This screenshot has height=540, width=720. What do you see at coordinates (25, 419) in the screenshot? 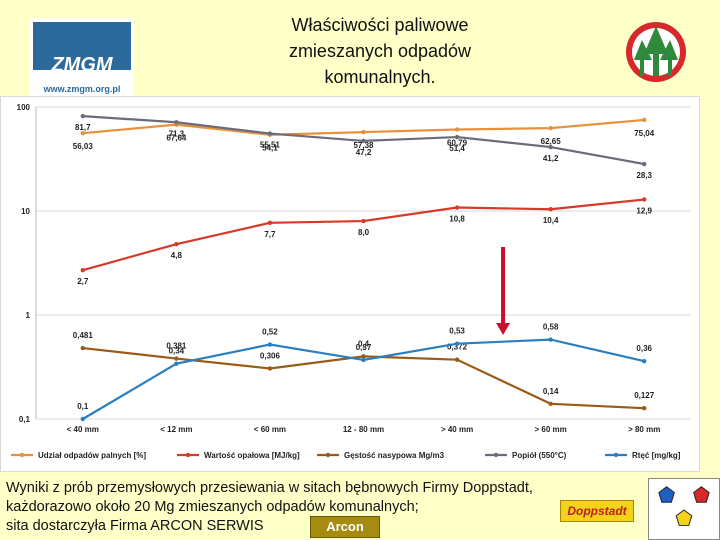
I see `y-tick-label: 0,1` at bounding box center [25, 419].